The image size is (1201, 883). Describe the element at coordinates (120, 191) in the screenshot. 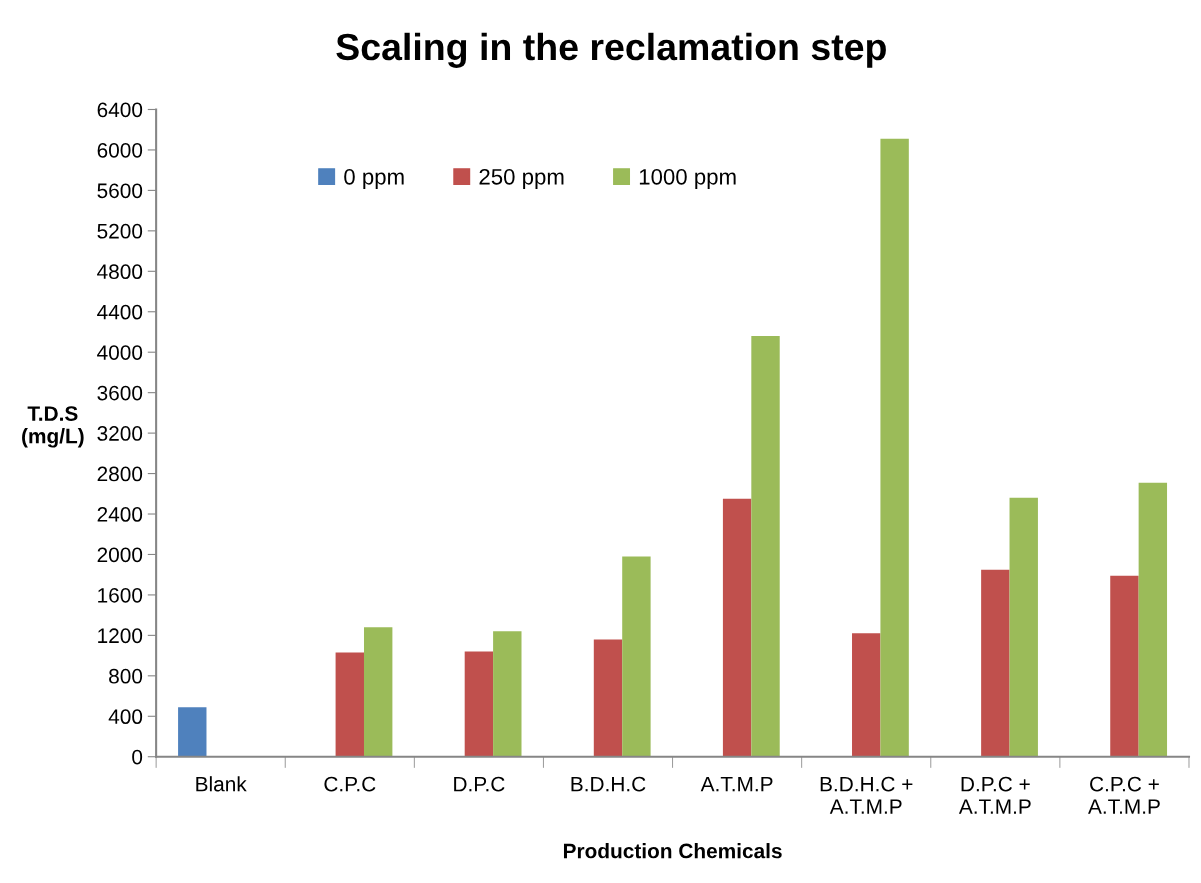

I see `y-tick-label: 5600` at that location.